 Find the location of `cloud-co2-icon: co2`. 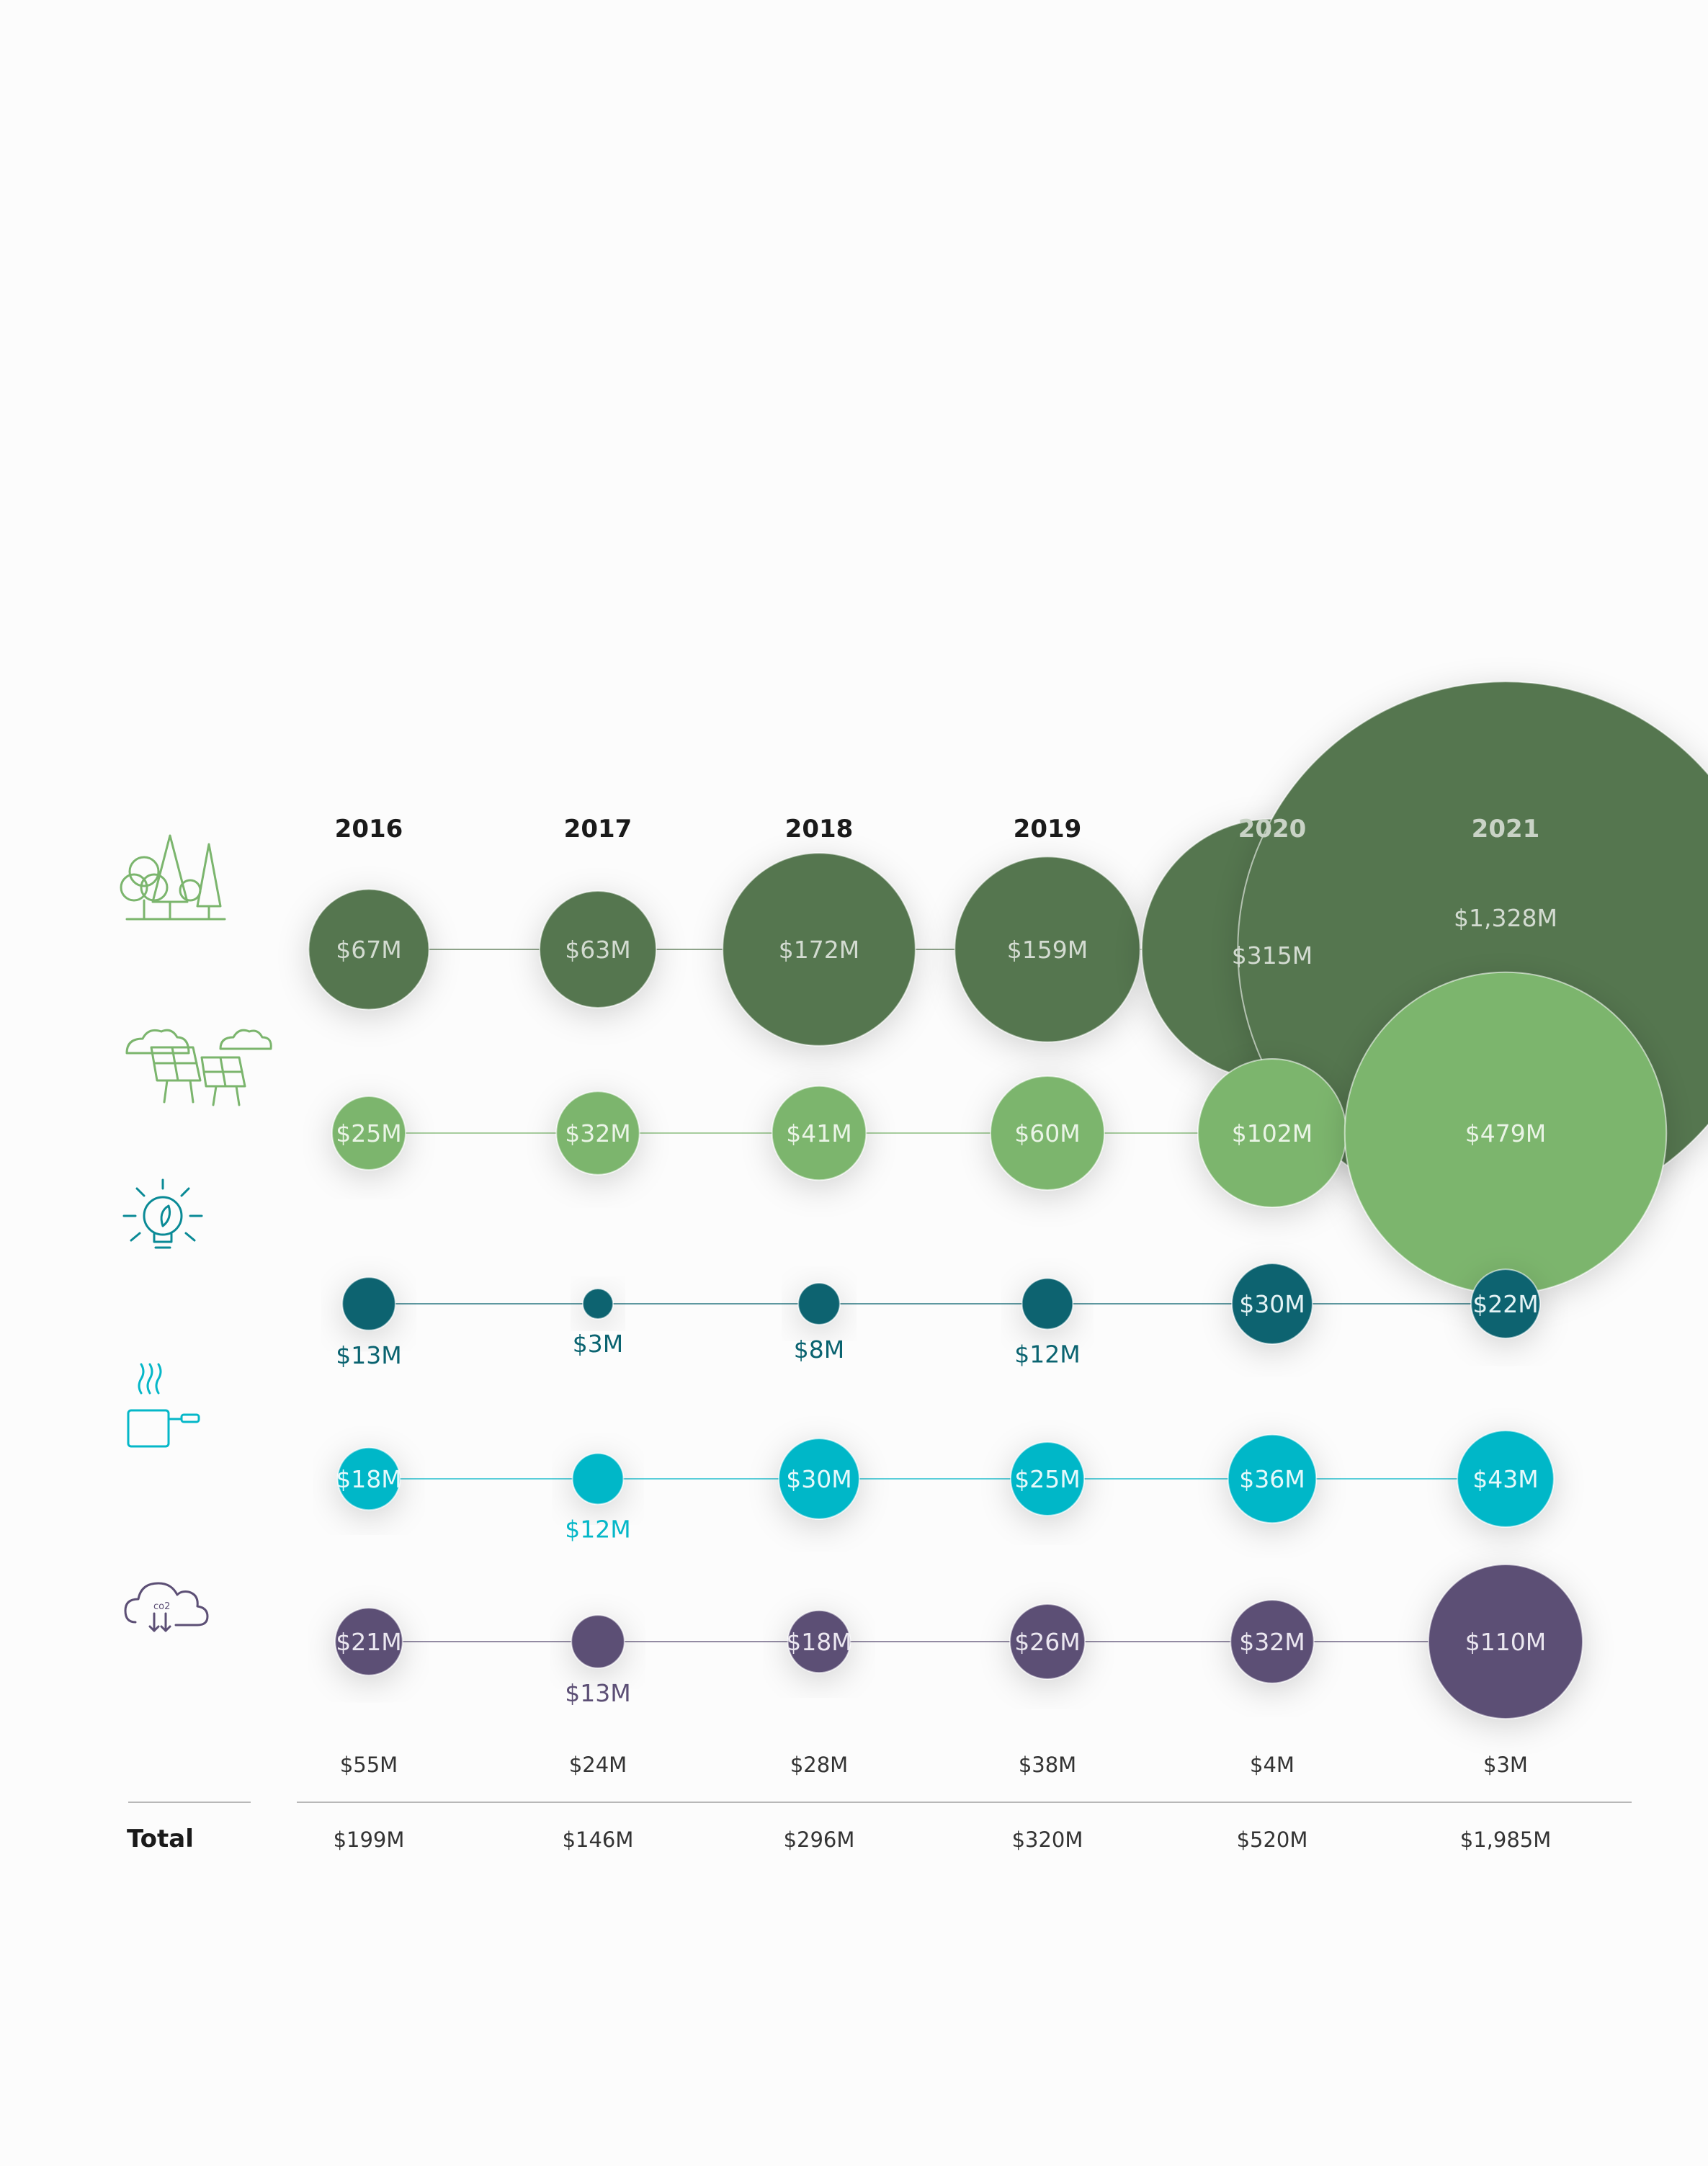

cloud-co2-icon: co2 is located at coordinates (166, 1607).